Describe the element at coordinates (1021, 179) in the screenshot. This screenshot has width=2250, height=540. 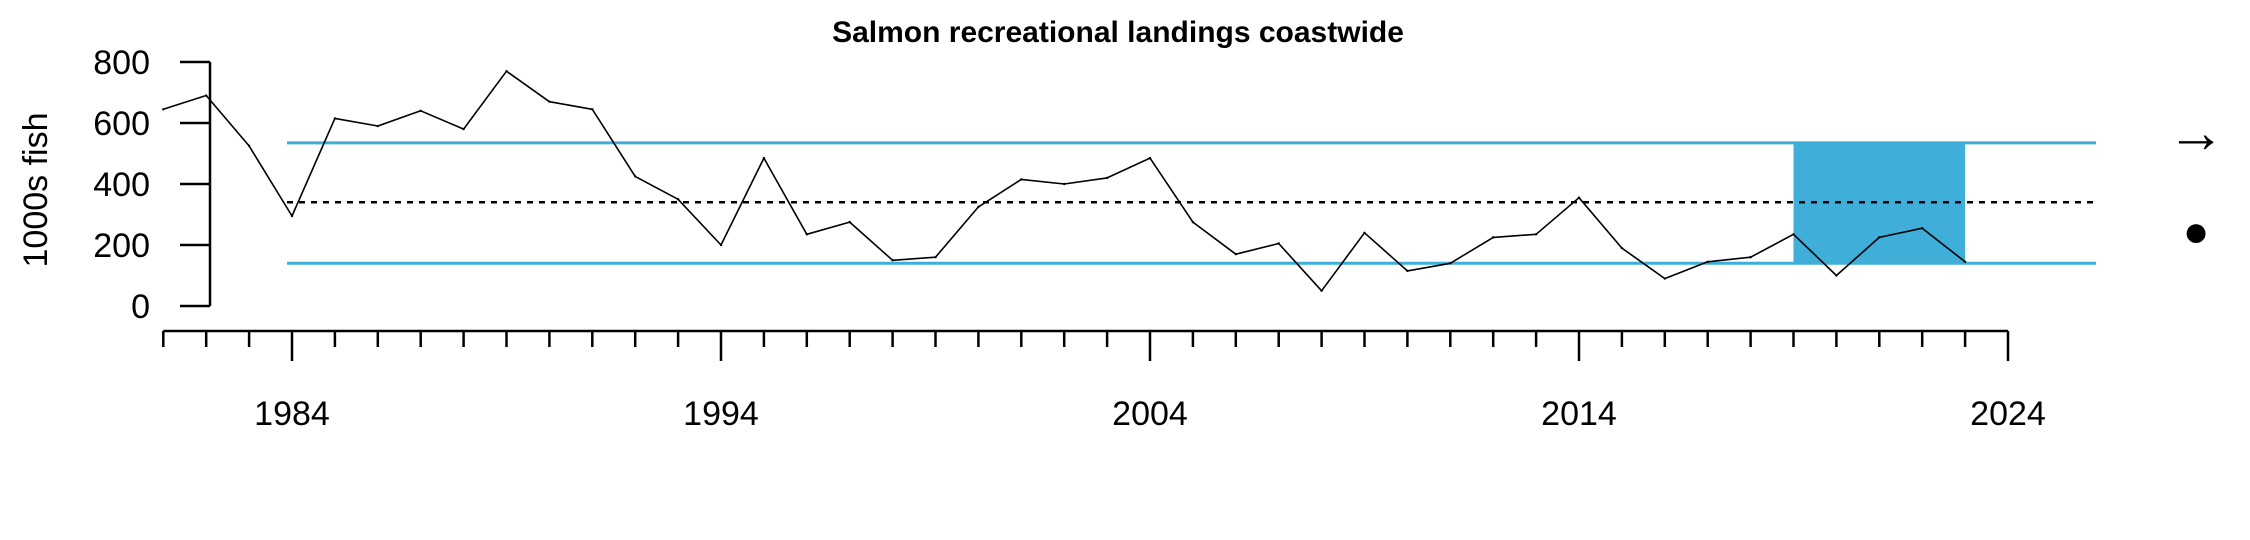
I see `data-point-2001` at that location.